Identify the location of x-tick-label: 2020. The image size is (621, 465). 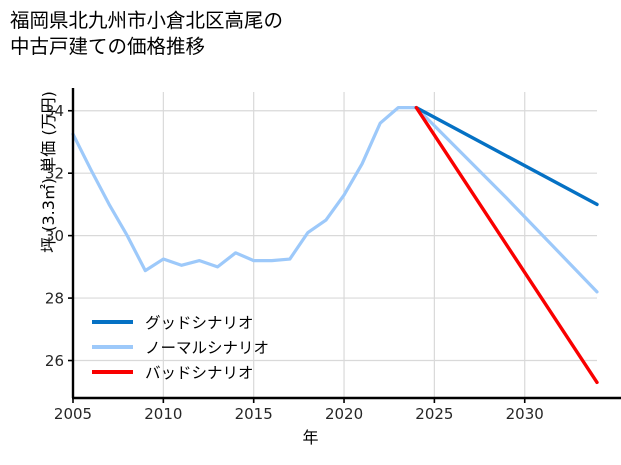
(344, 414).